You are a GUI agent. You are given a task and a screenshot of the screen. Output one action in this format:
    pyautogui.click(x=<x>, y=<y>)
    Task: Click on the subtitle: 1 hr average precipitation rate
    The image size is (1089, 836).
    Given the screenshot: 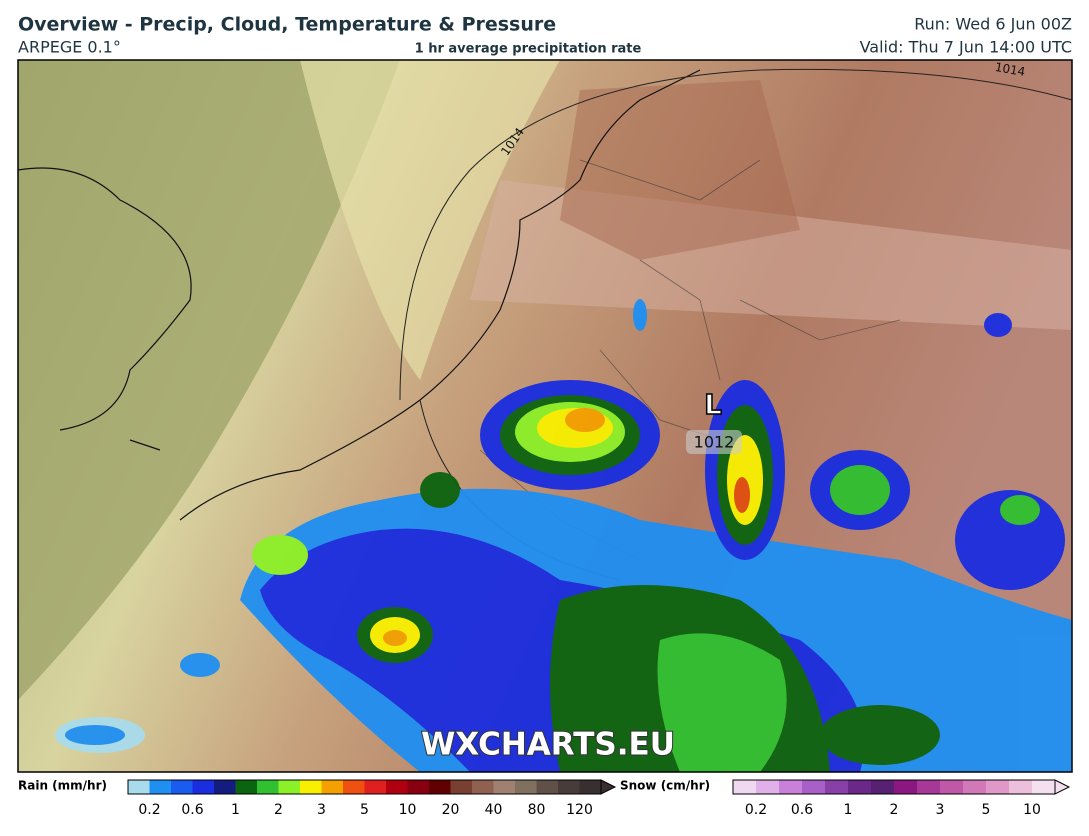 What is the action you would take?
    pyautogui.click(x=528, y=49)
    